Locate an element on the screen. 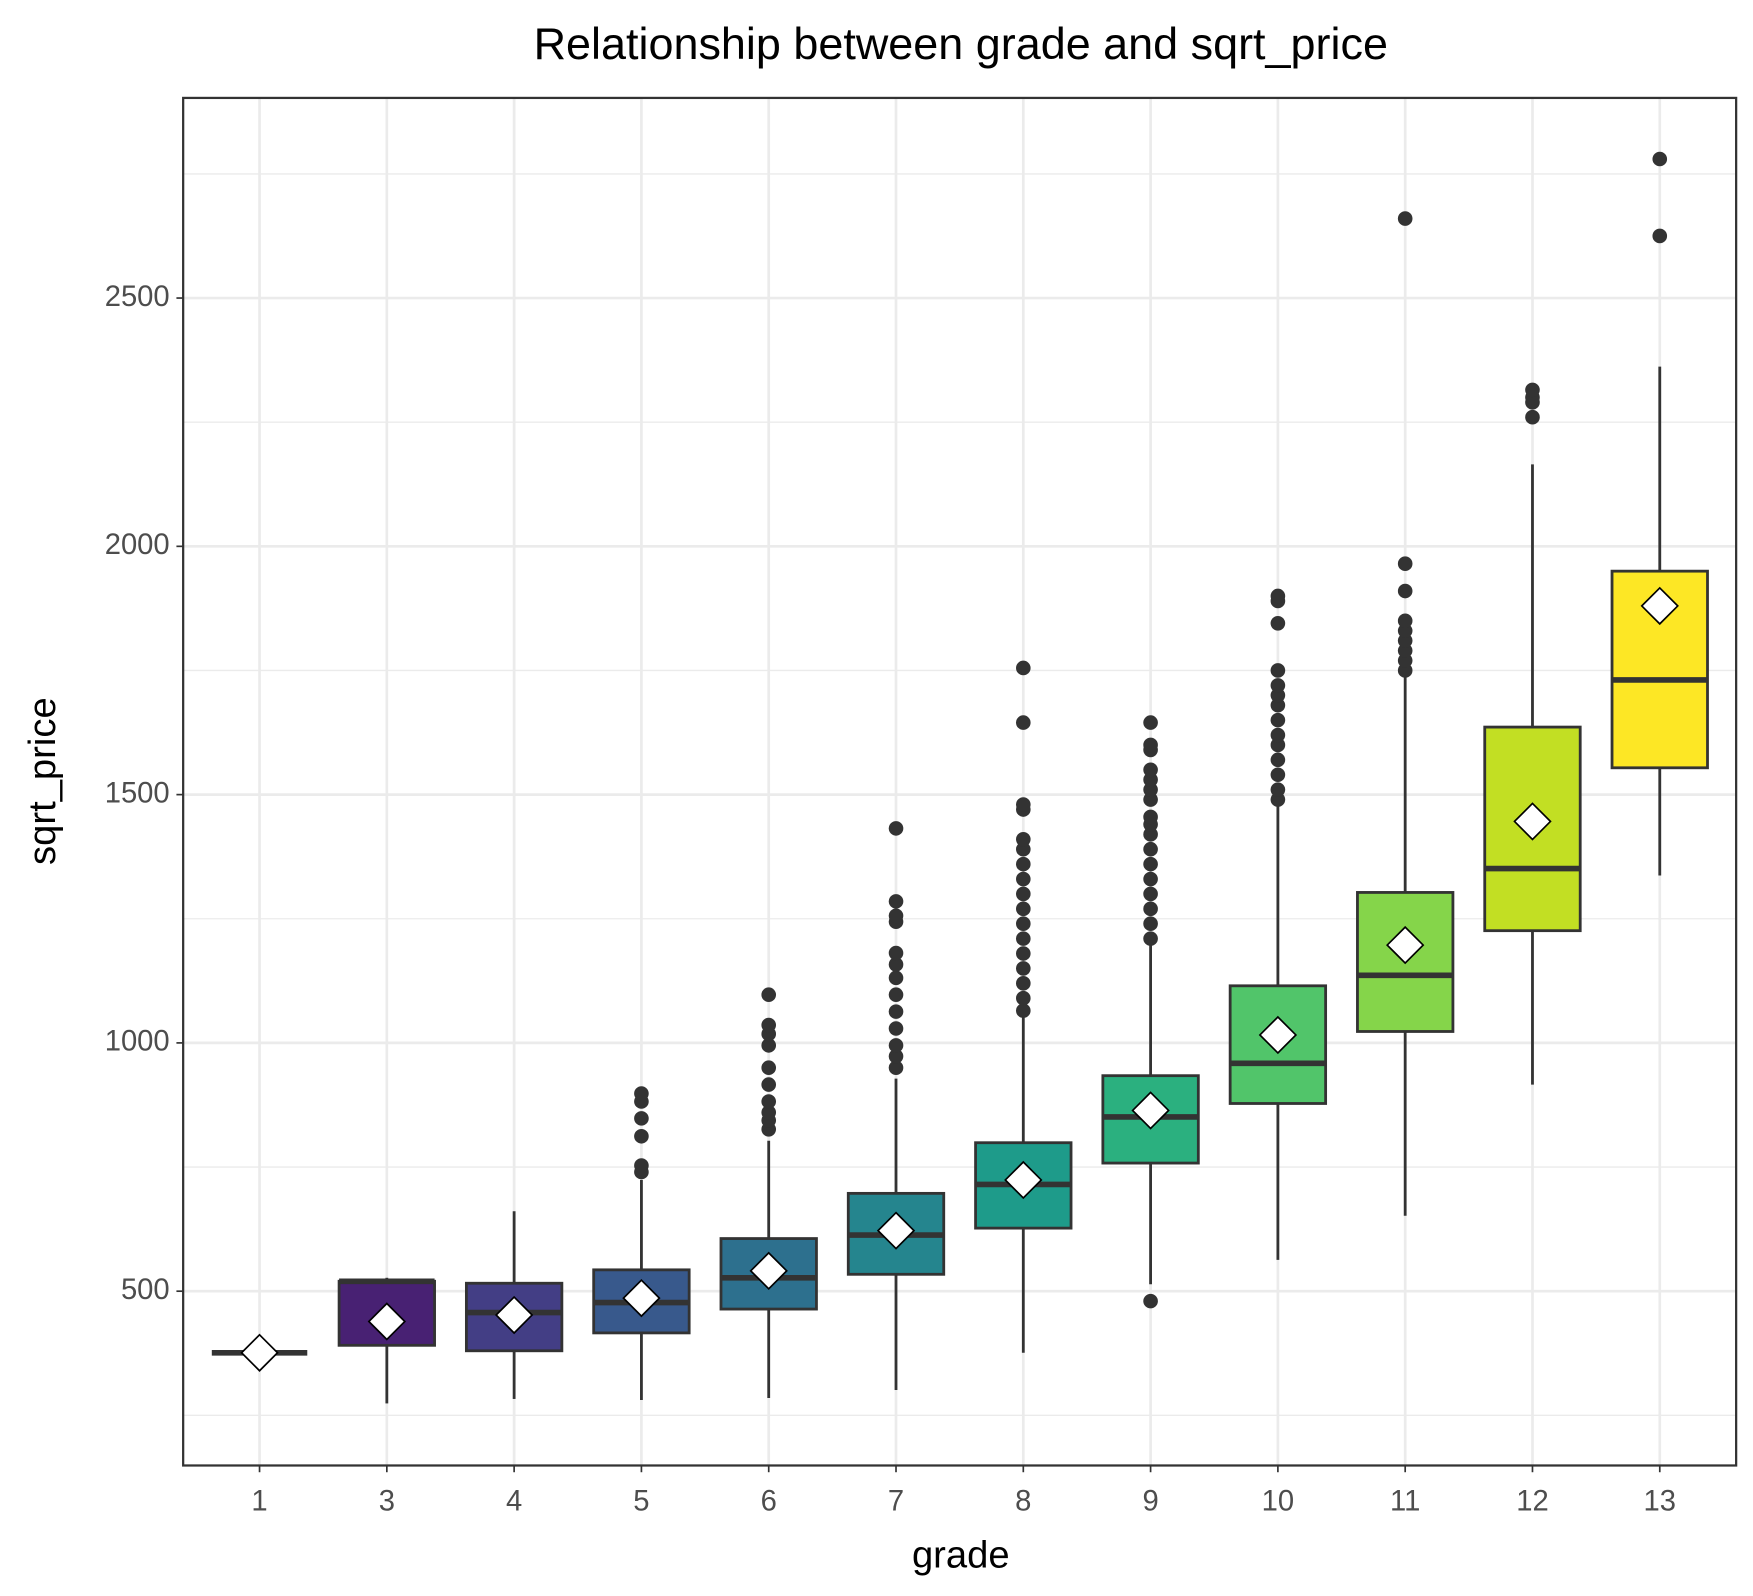 This screenshot has width=1753, height=1596. x-tick-label: 7 is located at coordinates (896, 1501).